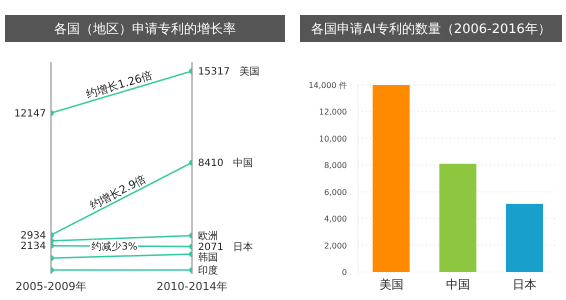  Describe the element at coordinates (118, 192) in the screenshot. I see `annotation: 约增长2.9倍` at that location.